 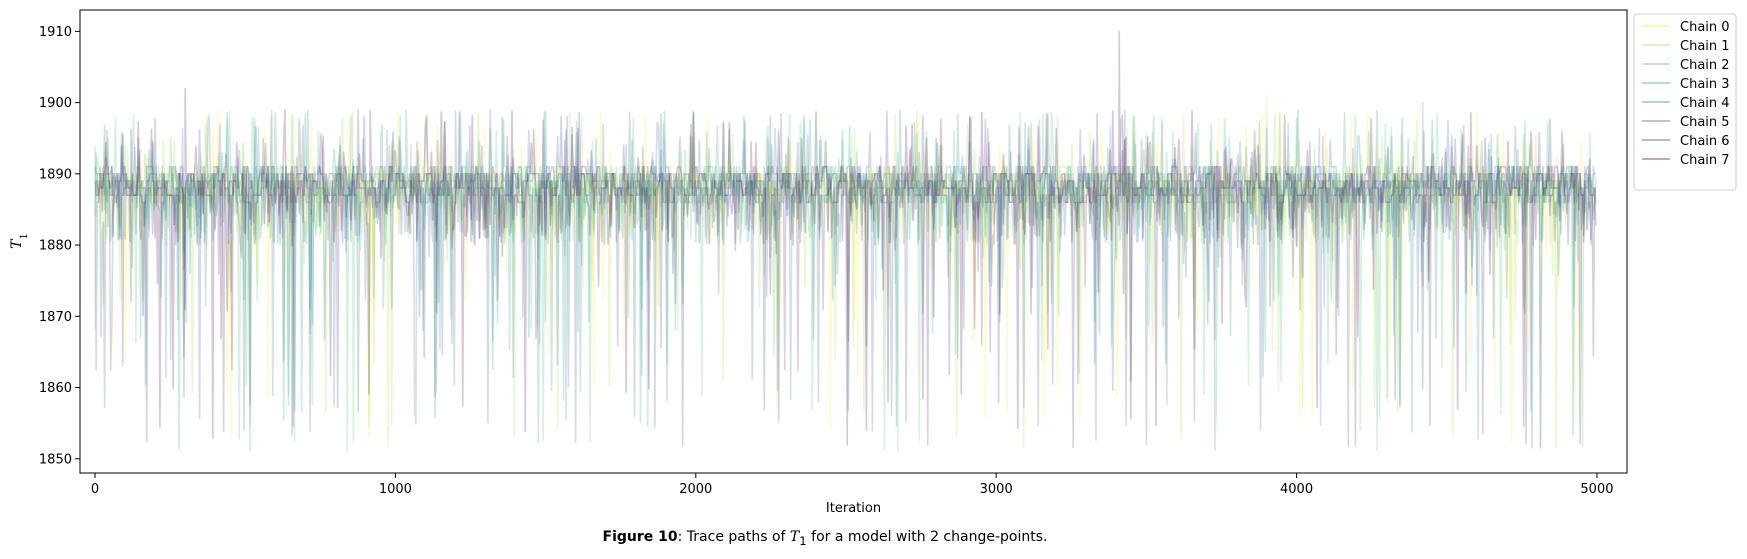 What do you see at coordinates (1296, 489) in the screenshot?
I see `x-tick-label: 4000` at bounding box center [1296, 489].